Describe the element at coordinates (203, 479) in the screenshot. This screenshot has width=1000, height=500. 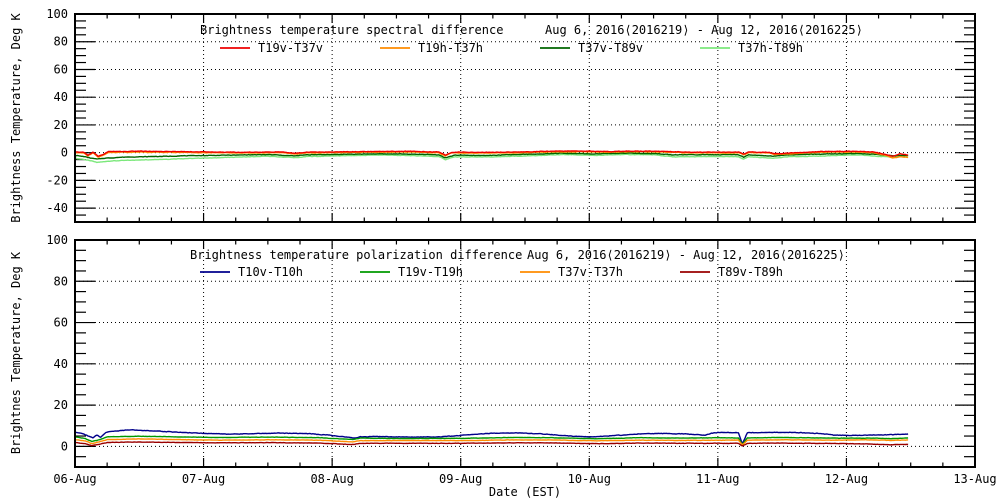
I see `x-tick-label: 07-Aug` at that location.